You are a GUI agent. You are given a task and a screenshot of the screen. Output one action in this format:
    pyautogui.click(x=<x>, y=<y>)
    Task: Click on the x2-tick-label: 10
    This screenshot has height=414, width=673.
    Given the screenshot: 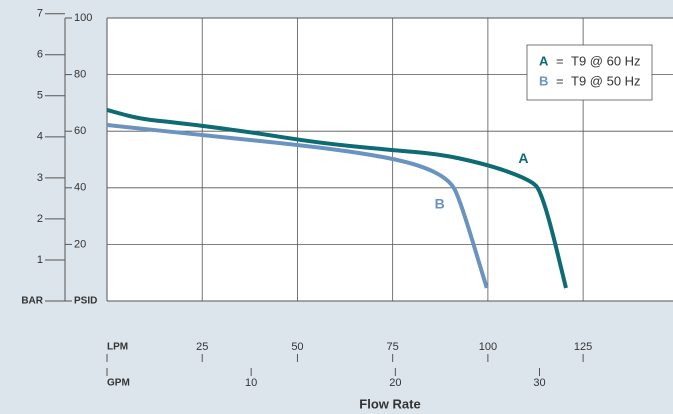 What is the action you would take?
    pyautogui.click(x=251, y=383)
    